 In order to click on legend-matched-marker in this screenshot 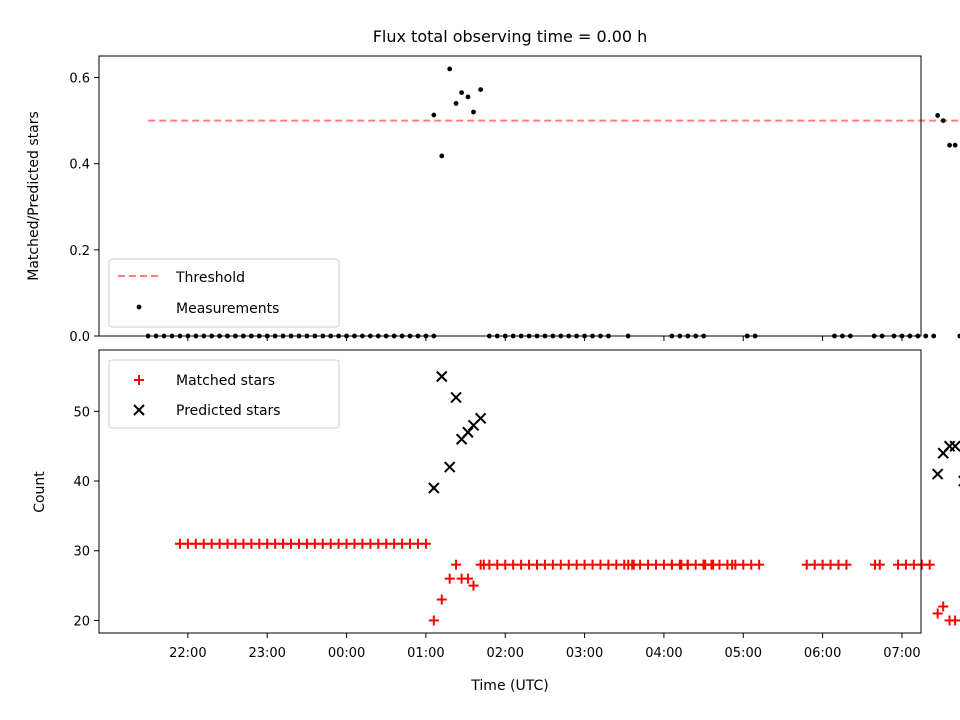, I will do `click(139, 380)`.